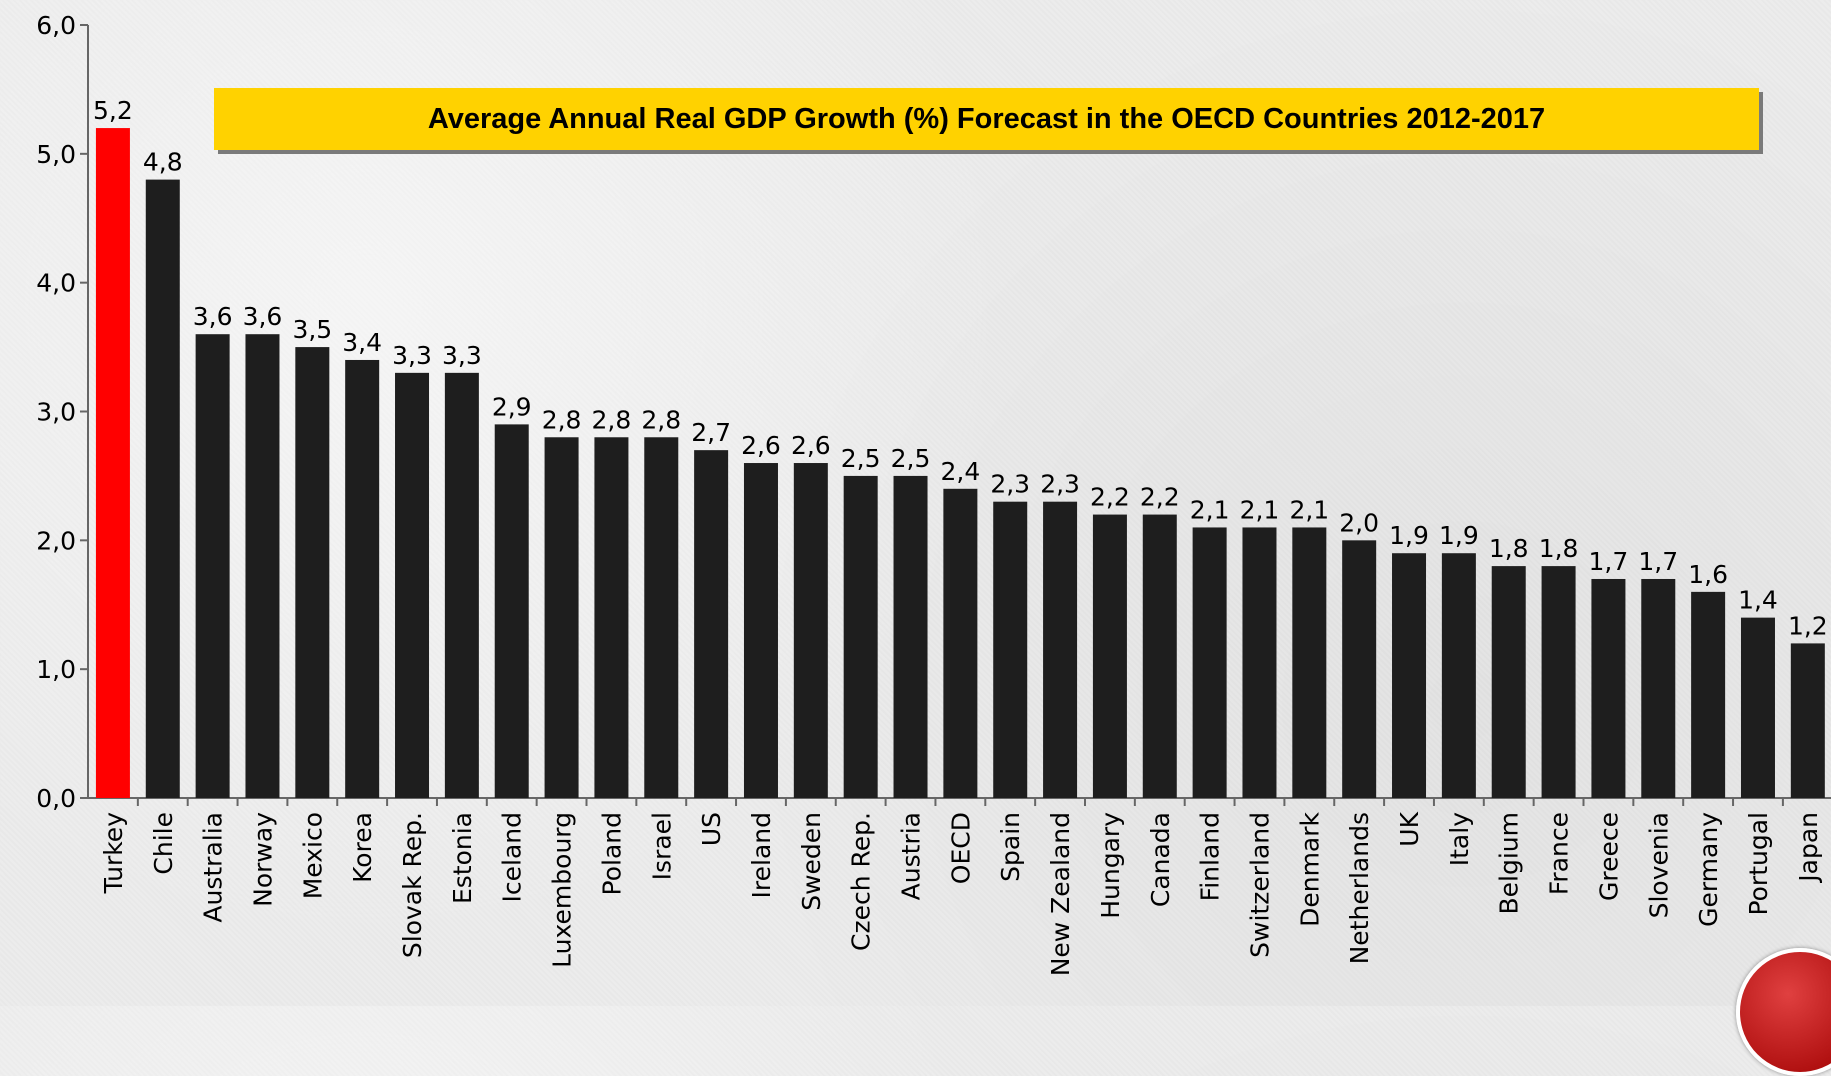  I want to click on data-label: 1,6, so click(1708, 574).